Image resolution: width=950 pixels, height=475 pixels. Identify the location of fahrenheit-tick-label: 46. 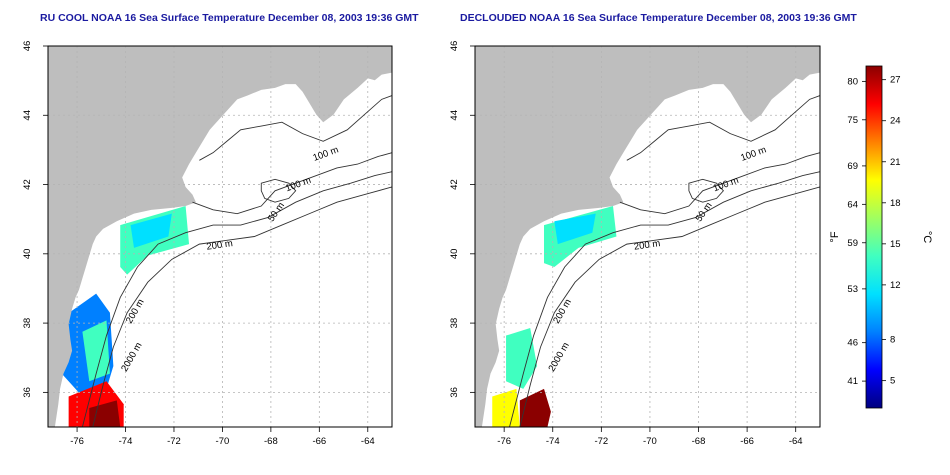
(852, 343).